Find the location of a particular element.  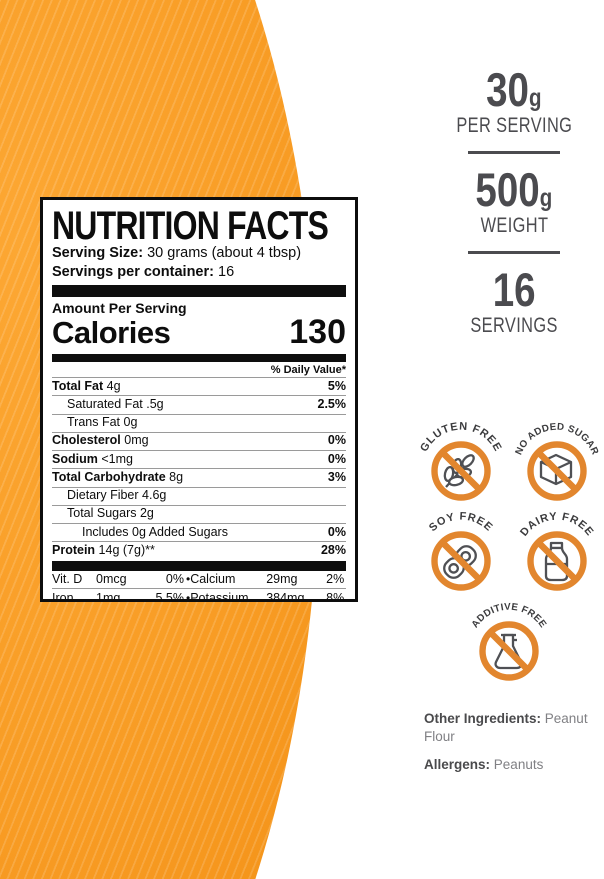

left-name: Iron is located at coordinates (63, 596).